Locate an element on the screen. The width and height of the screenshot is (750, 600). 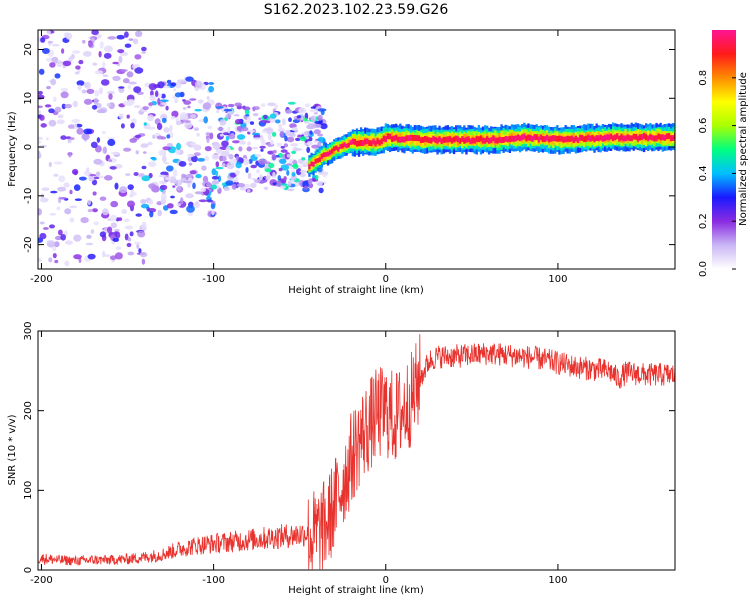
colorbar-tick-label: 0.8 is located at coordinates (703, 78).